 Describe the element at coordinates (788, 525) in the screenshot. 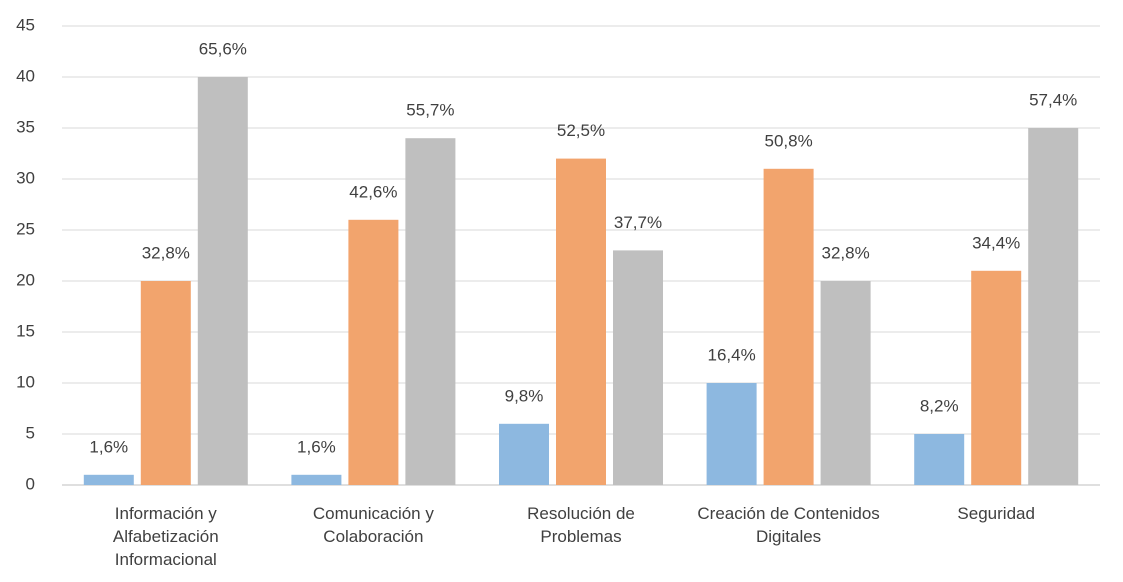

I see `x-tick-label: Creación de Contenidos Digitales` at that location.